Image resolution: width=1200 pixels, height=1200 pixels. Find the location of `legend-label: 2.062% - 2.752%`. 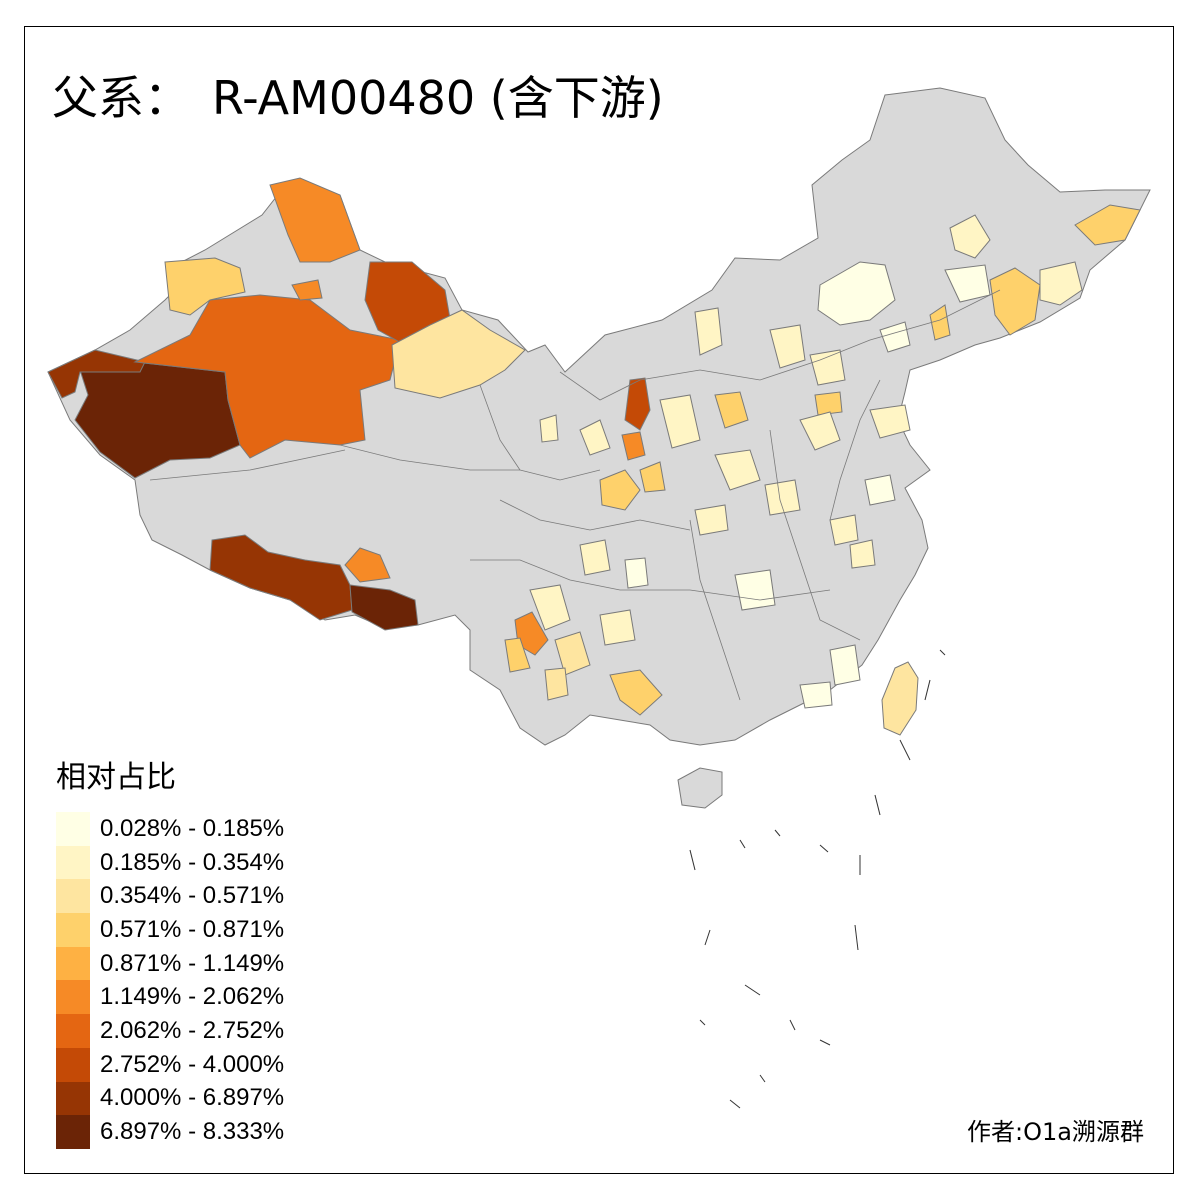

legend-label: 2.062% - 2.752% is located at coordinates (192, 1030).